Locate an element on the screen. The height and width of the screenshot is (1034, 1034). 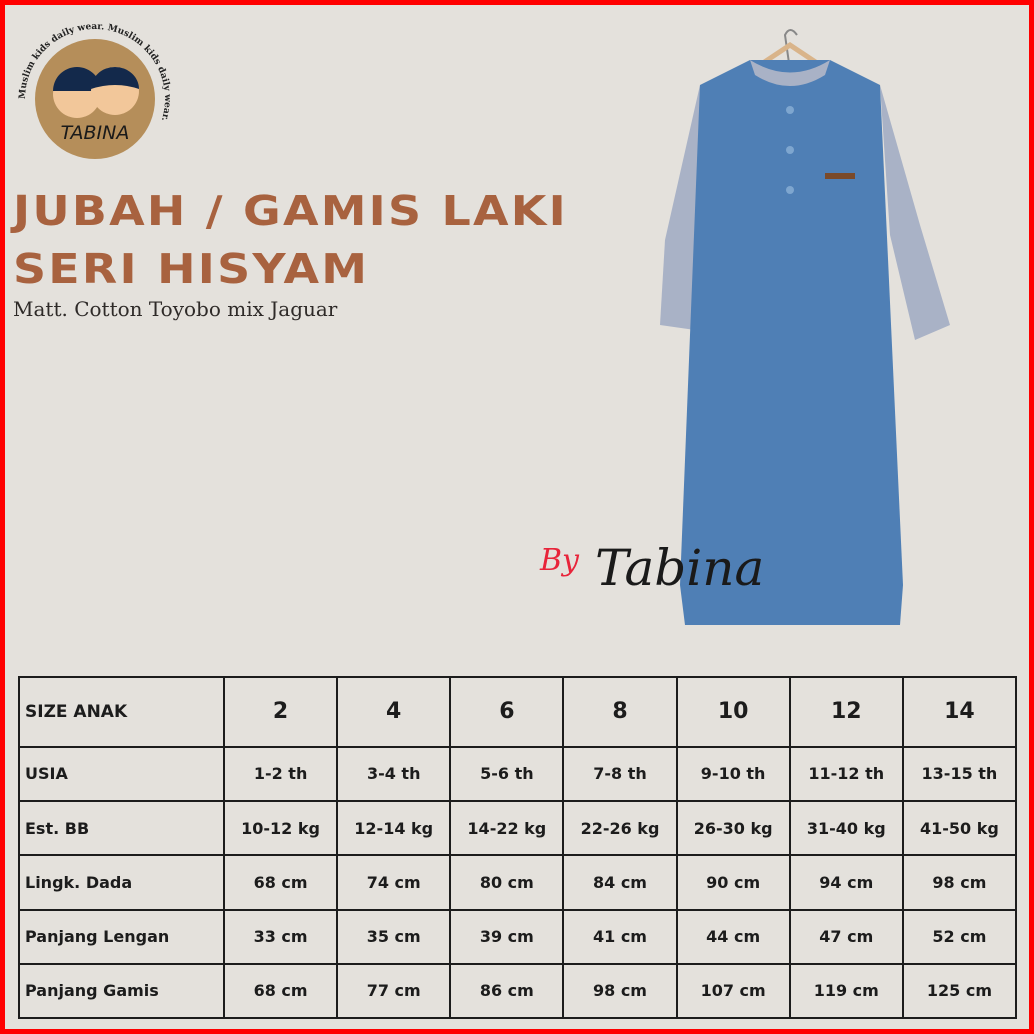
row-label: Panjang Gamis is located at coordinates (121, 991).